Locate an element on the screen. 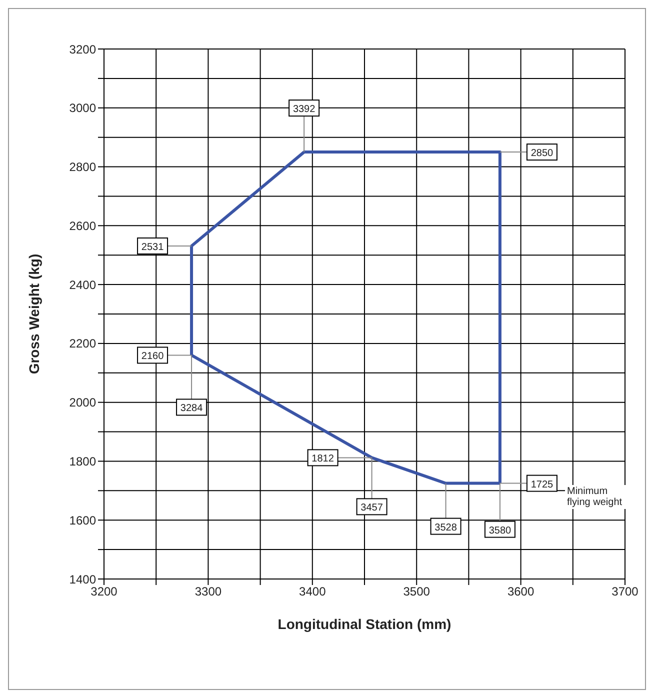  annotation: 1725 is located at coordinates (542, 484).